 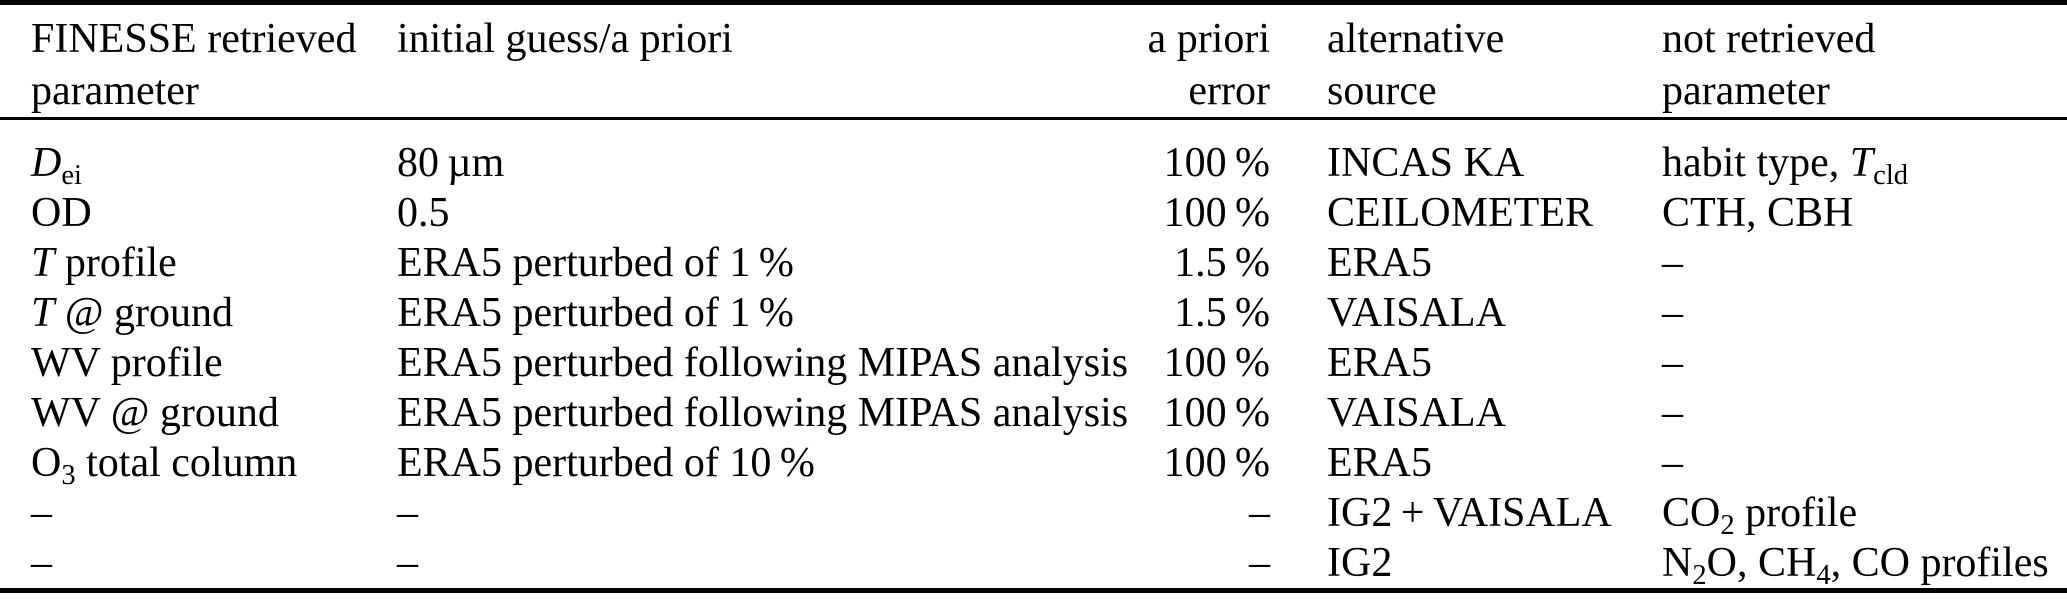 I want to click on cell-alternative-source: IG2 + VAISALA, so click(x=1466, y=513).